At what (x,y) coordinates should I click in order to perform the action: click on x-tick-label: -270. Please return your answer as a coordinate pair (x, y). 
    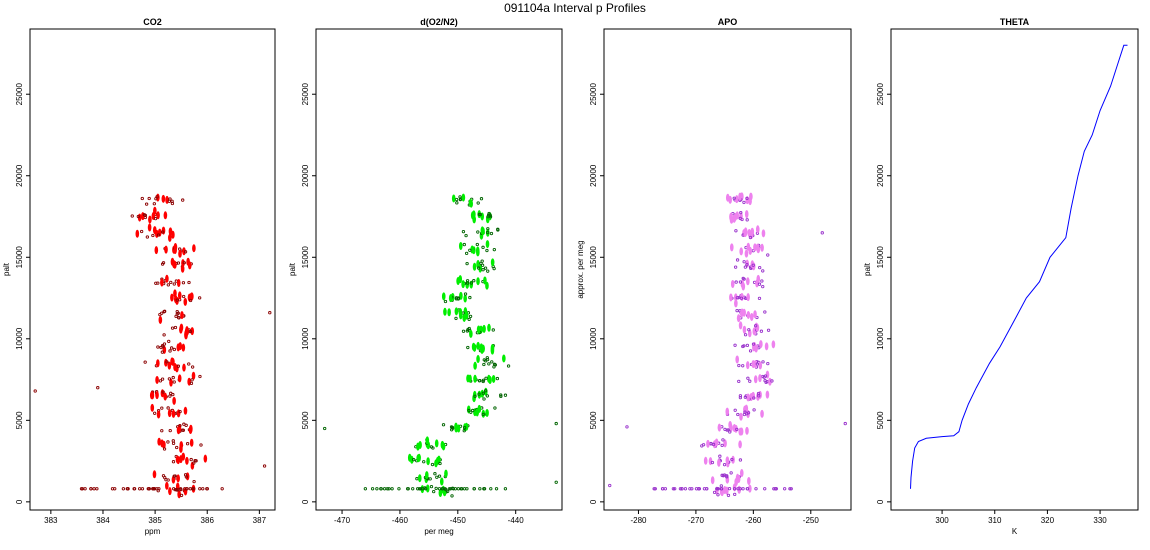
    Looking at the image, I should click on (696, 520).